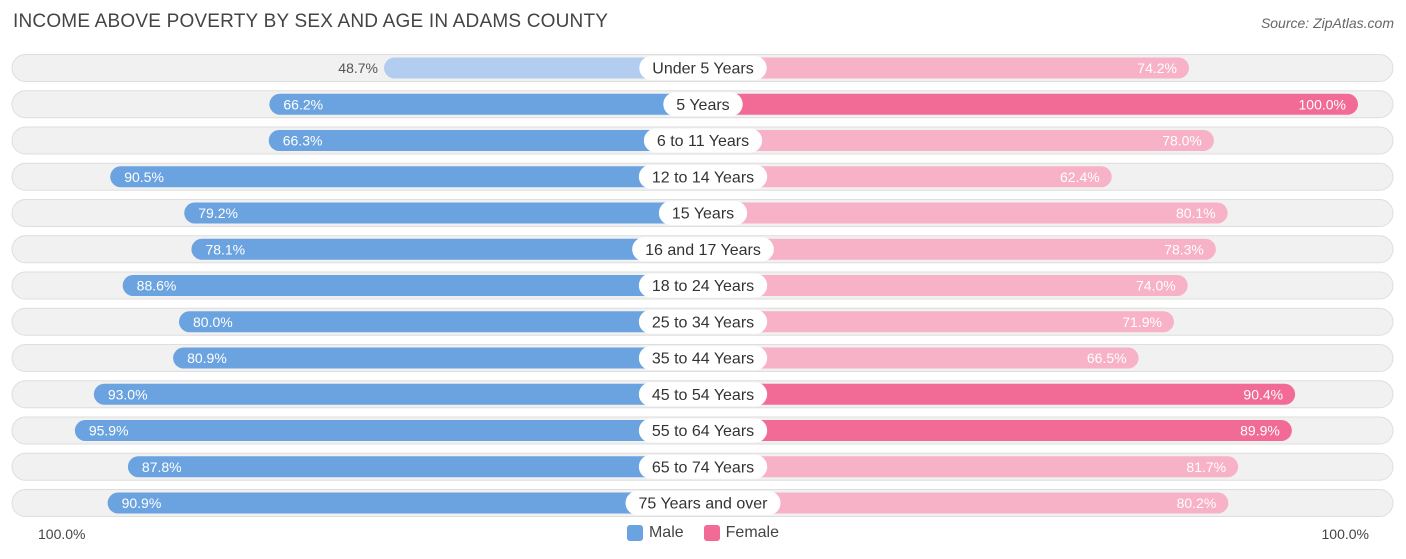  I want to click on row-3: 90.5% 62.4% 12 to 14 Years, so click(702, 176).